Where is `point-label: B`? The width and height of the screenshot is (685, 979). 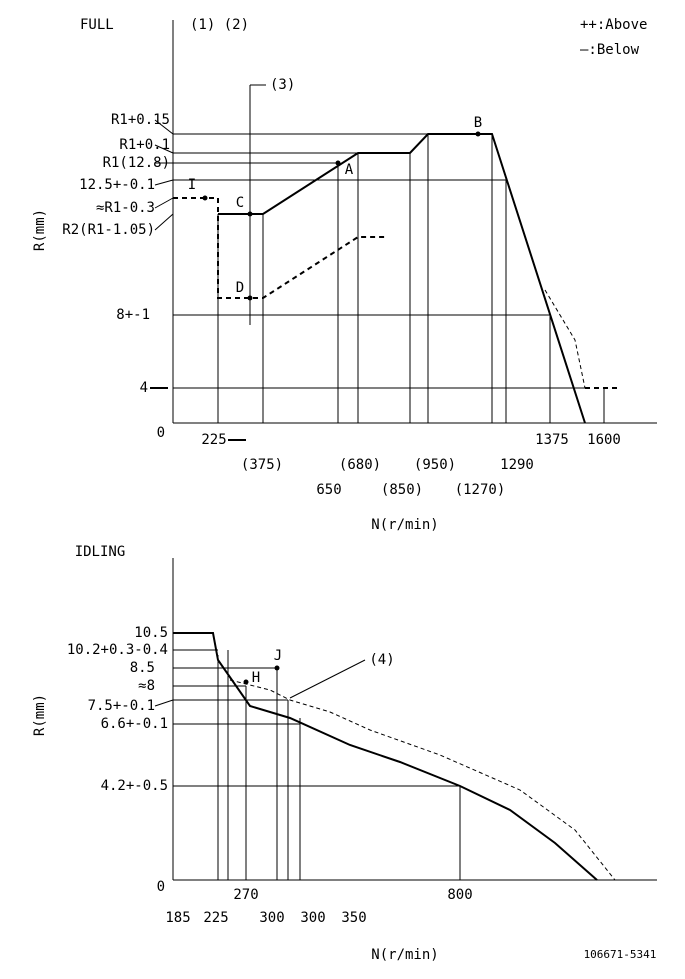
point-label: B is located at coordinates (478, 123).